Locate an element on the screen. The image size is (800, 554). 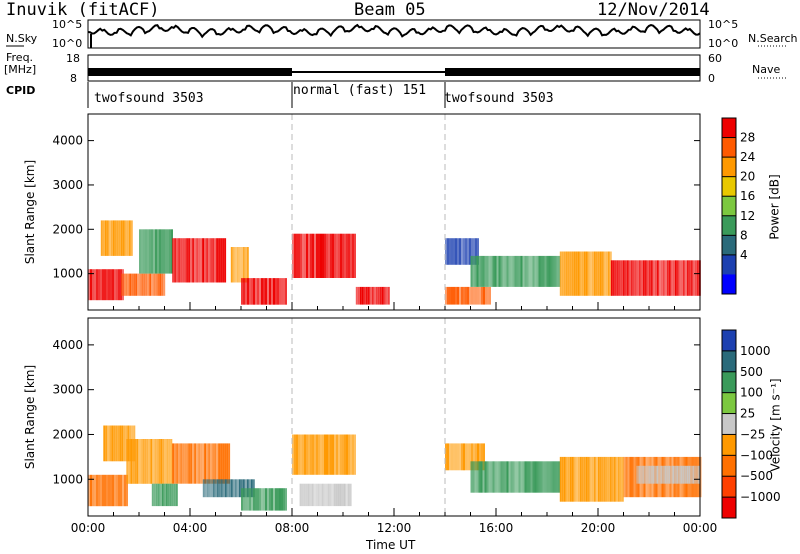
freq-label: Freq. is located at coordinates (20, 57).